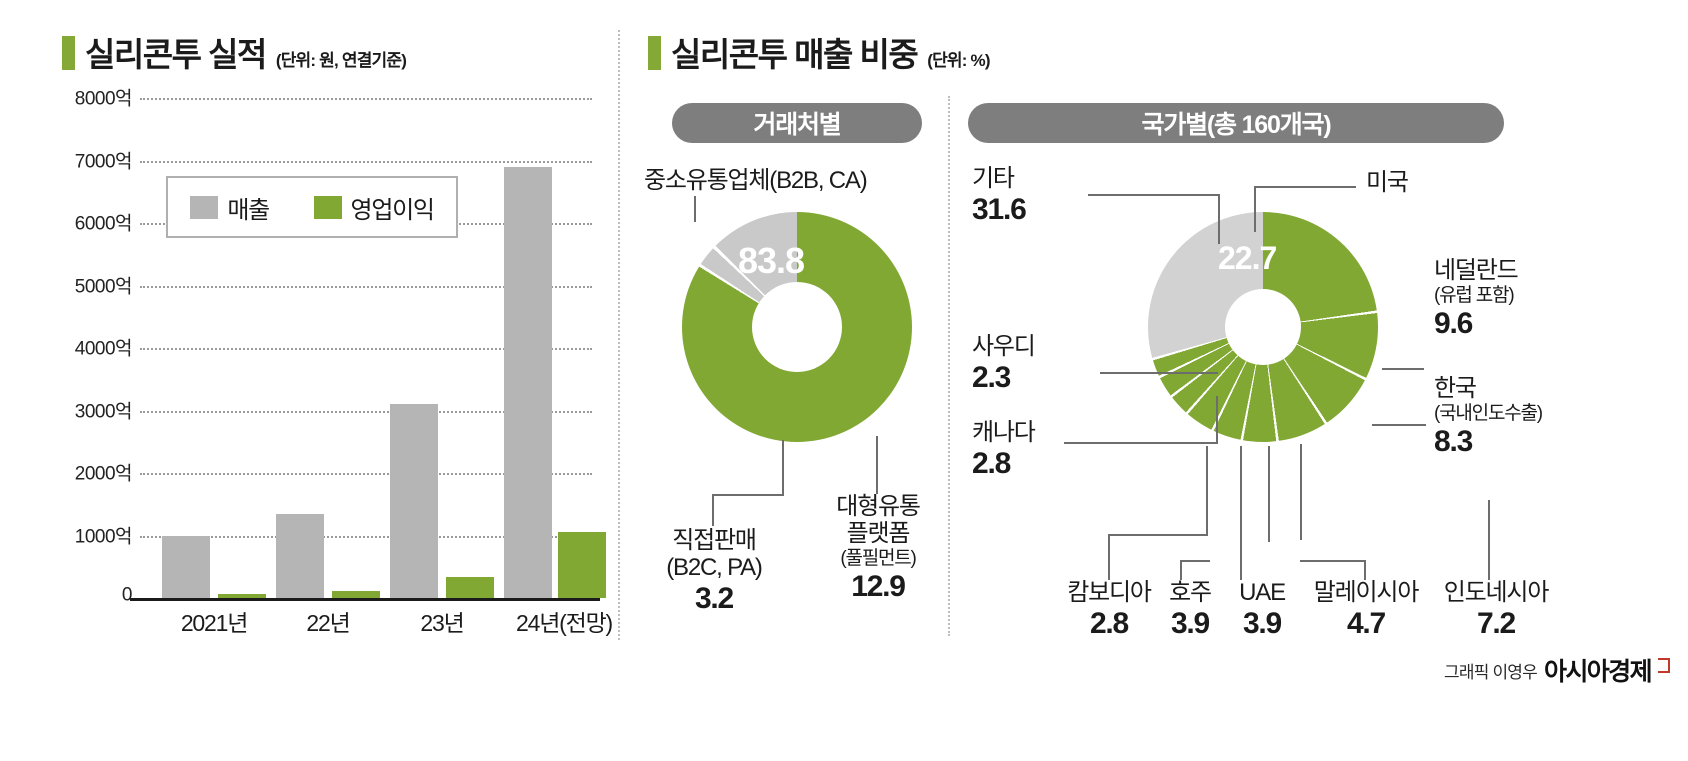  Describe the element at coordinates (1236, 123) in the screenshot. I see `pill-country-header: 국가별(총 160개국)` at that location.